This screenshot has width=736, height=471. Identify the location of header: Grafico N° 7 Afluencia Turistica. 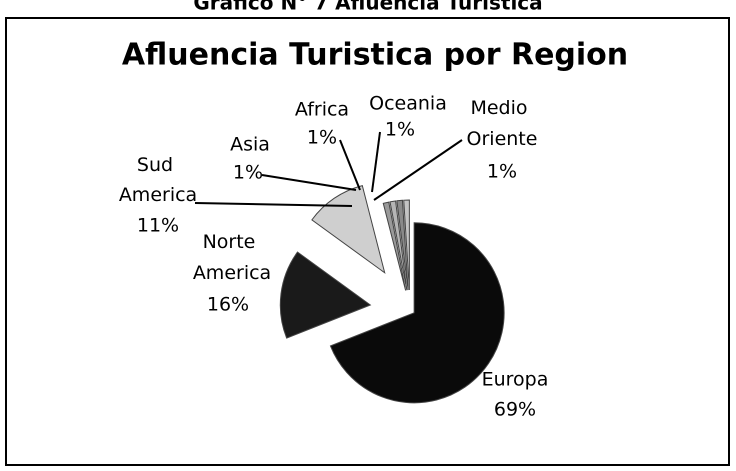
(367, 7).